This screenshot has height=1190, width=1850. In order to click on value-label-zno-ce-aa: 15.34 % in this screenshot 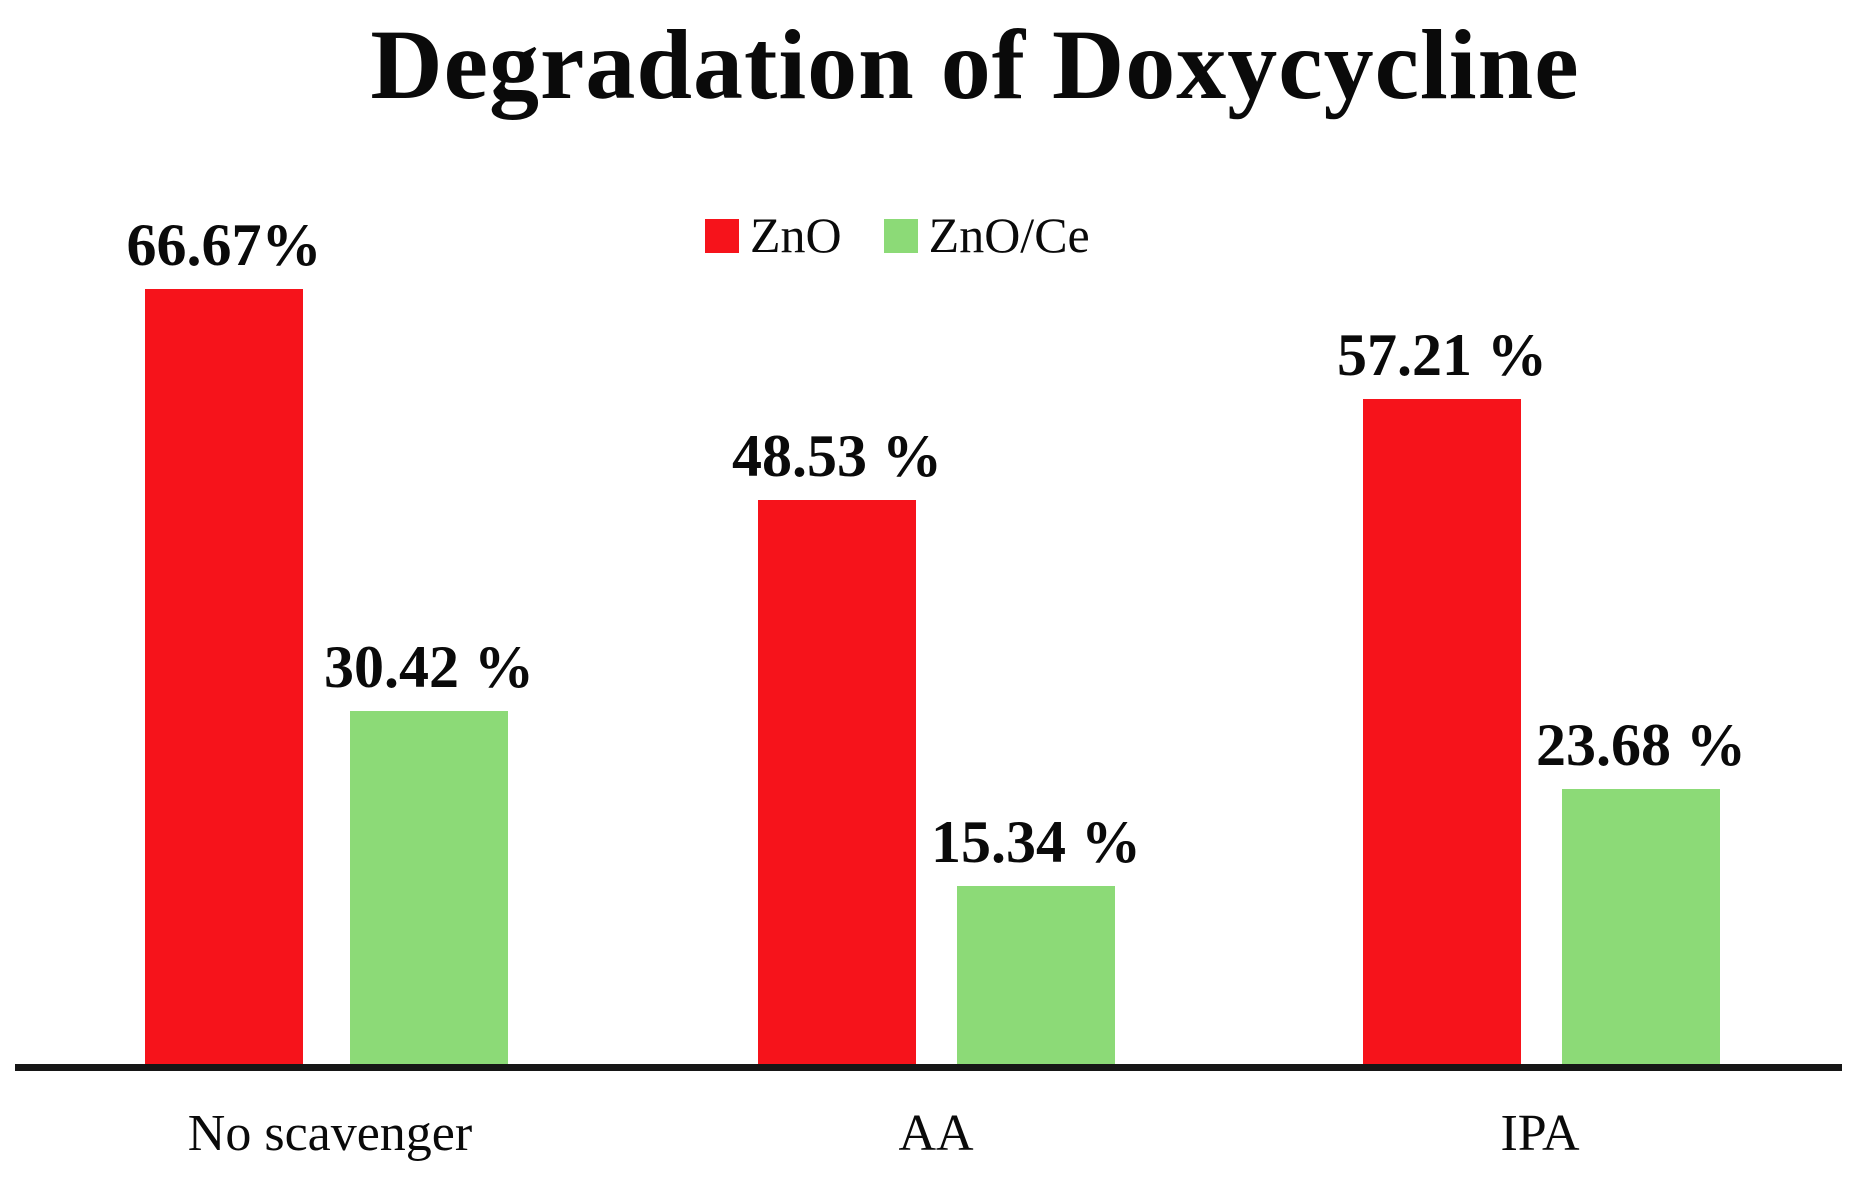, I will do `click(1036, 842)`.